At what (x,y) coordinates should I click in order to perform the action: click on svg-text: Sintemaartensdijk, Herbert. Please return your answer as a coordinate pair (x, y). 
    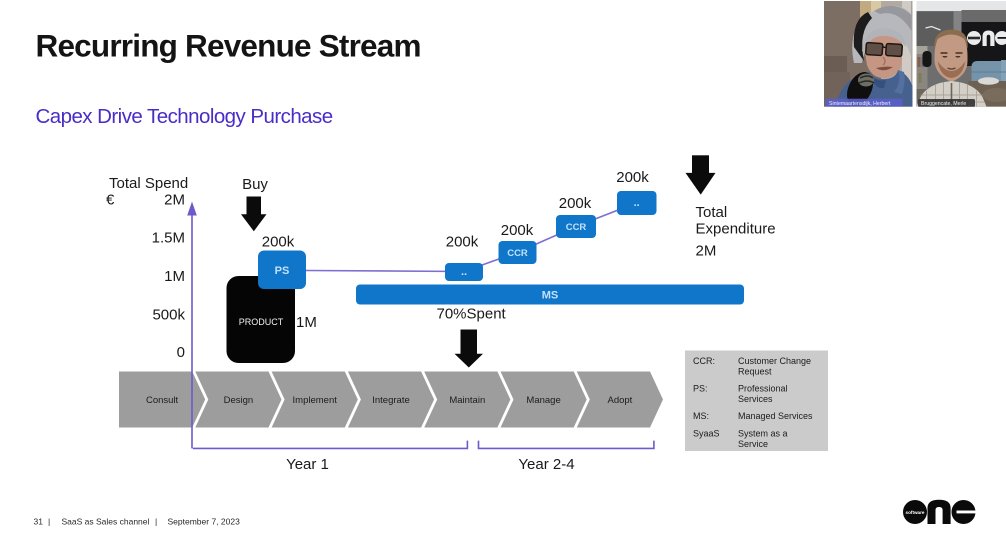
    Looking at the image, I should click on (860, 104).